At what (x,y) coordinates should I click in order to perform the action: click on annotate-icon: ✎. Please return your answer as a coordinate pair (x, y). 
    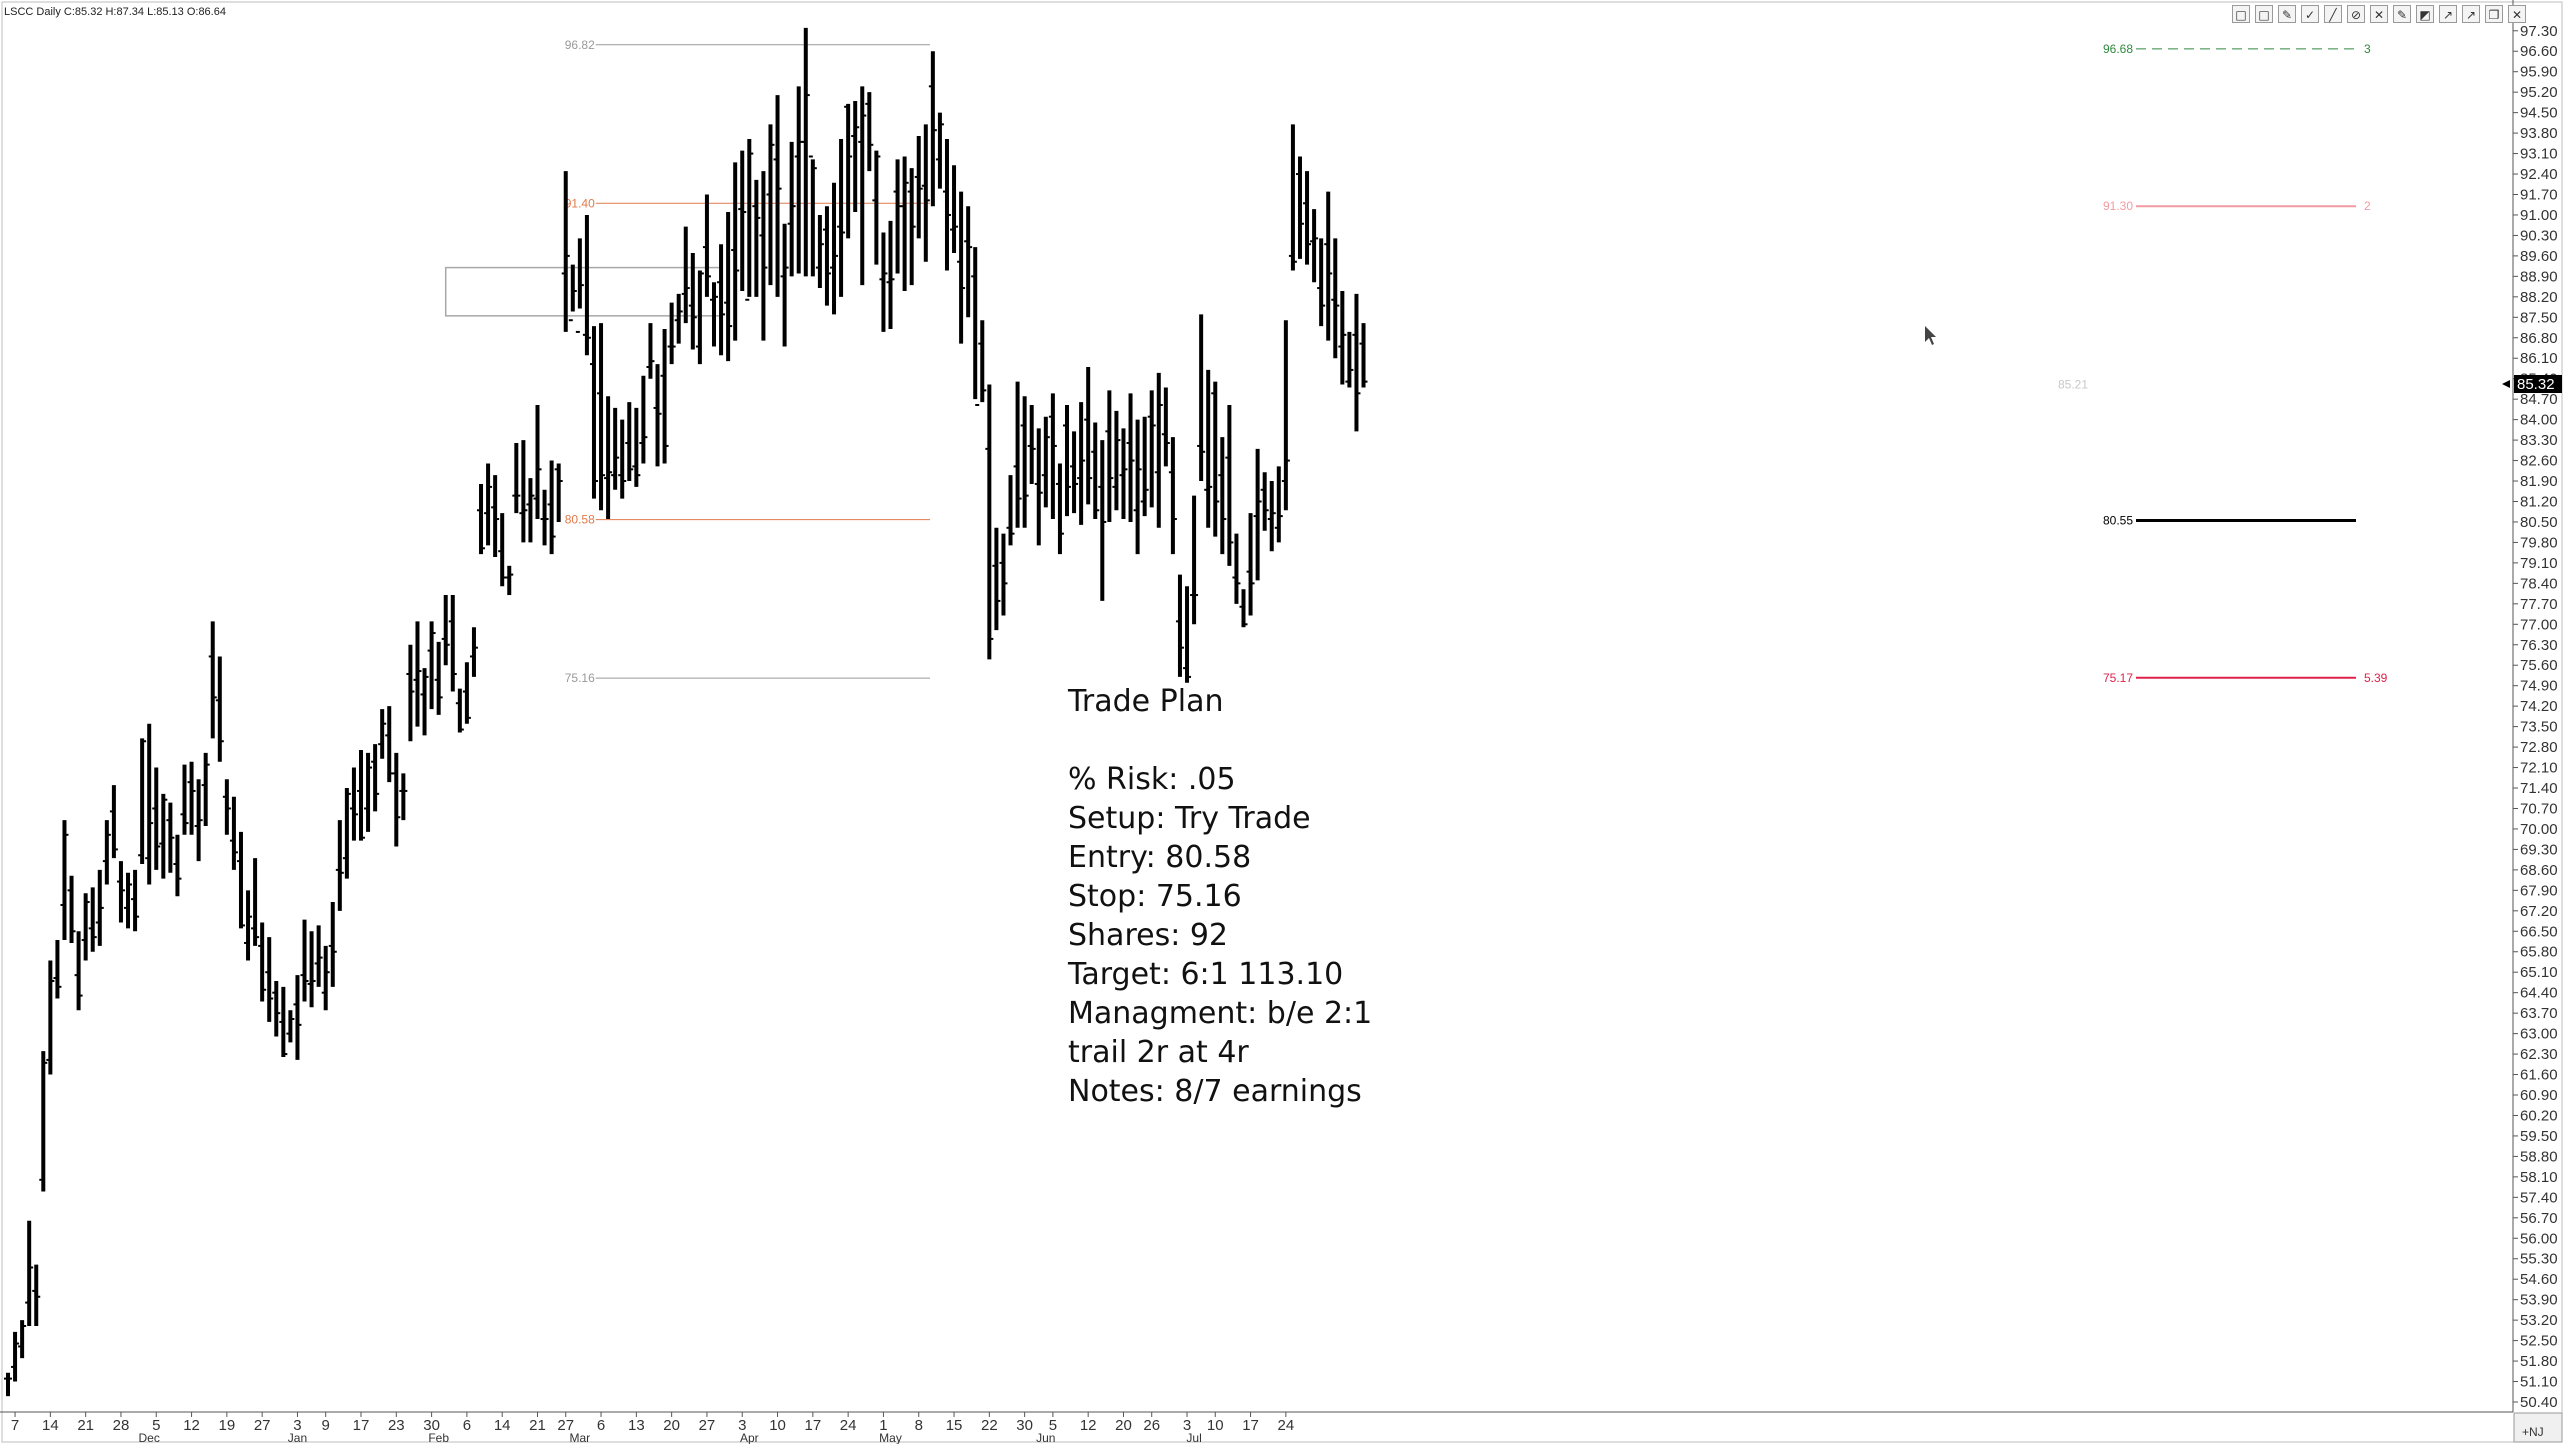
    Looking at the image, I should click on (2287, 14).